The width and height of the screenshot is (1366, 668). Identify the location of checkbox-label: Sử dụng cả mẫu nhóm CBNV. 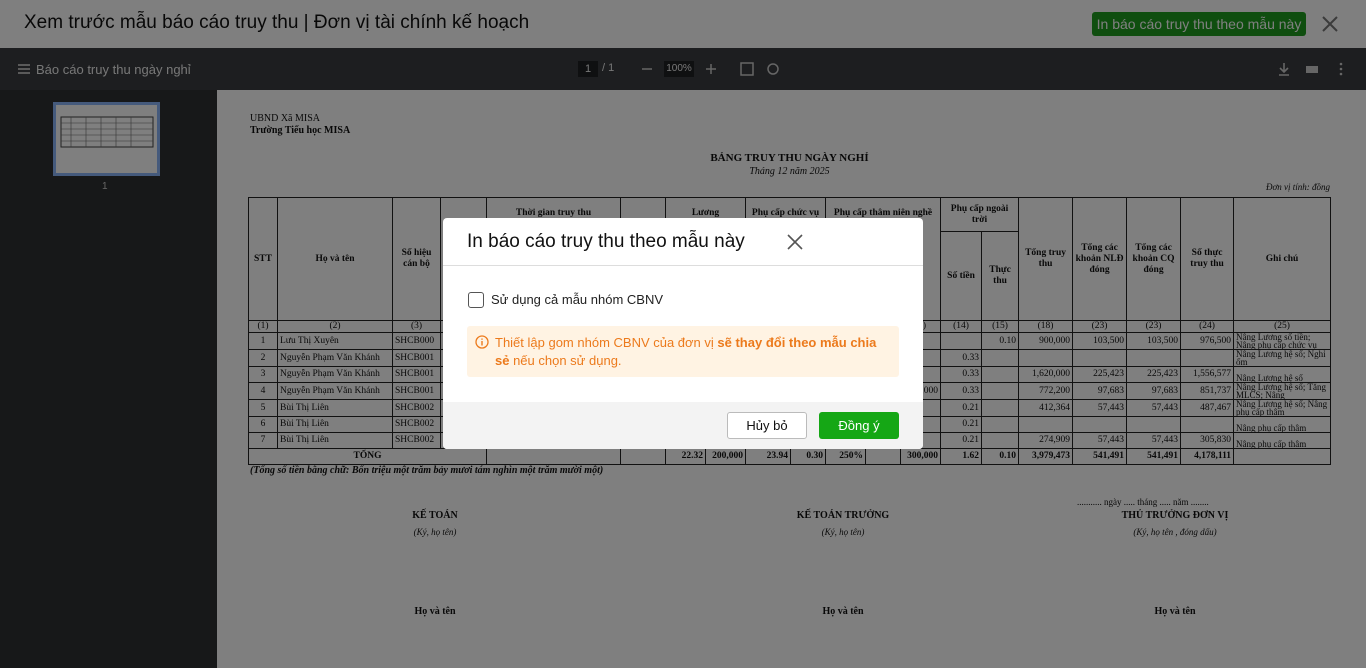
(577, 299).